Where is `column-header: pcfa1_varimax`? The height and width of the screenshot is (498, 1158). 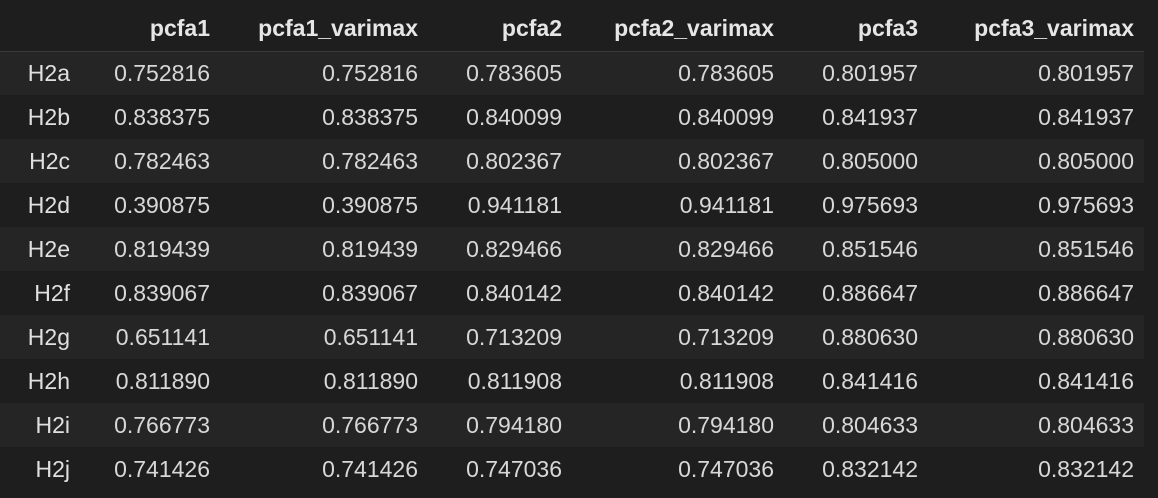
column-header: pcfa1_varimax is located at coordinates (324, 29).